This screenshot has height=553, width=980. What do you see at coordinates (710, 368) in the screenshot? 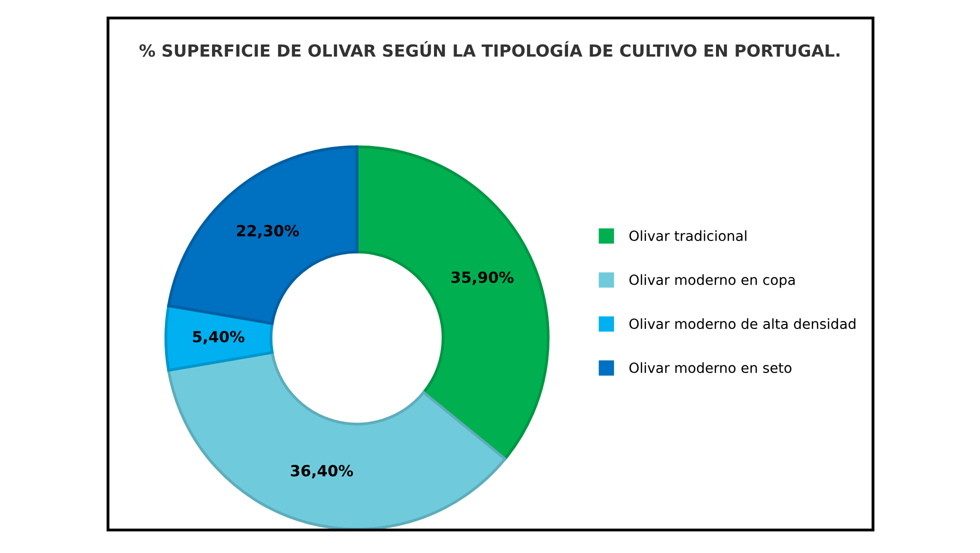
I see `legend-label: Olivar moderno en seto` at bounding box center [710, 368].